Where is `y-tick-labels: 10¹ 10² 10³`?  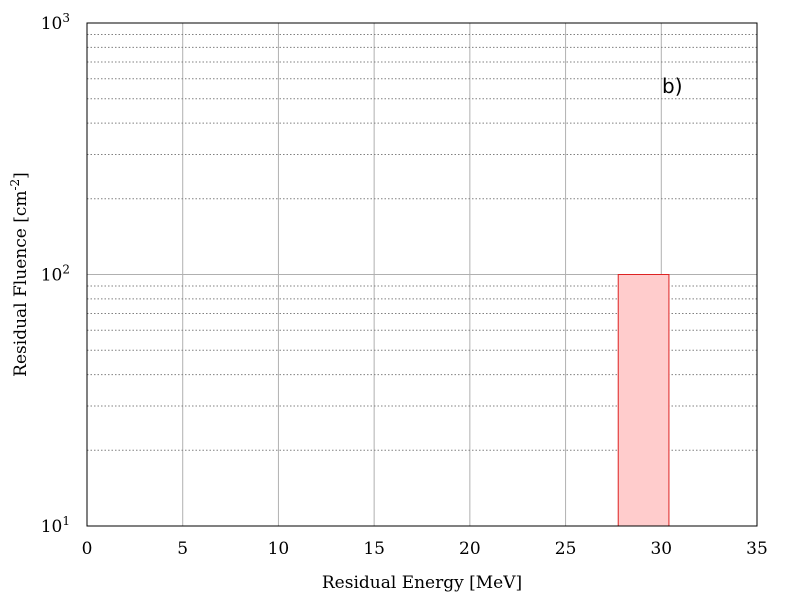 y-tick-labels: 10¹ 10² 10³ is located at coordinates (55, 274).